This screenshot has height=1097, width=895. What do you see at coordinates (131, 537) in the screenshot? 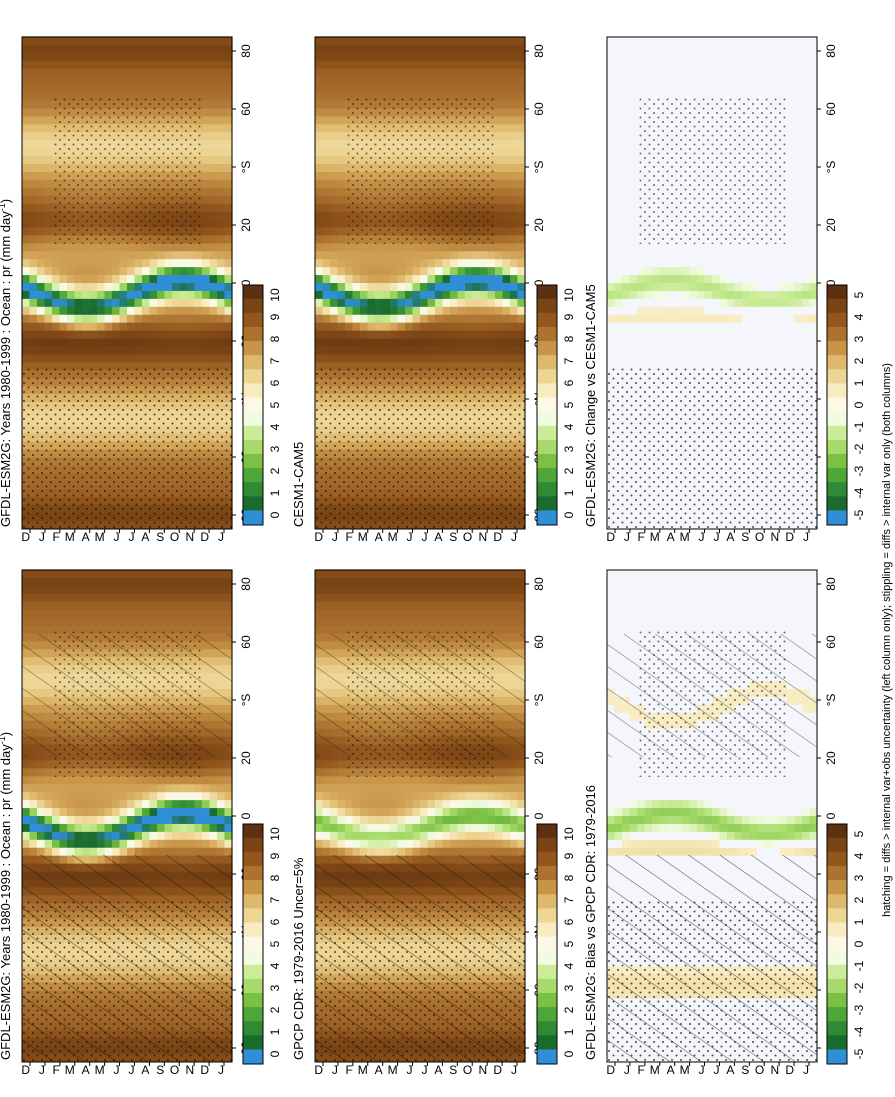
I see `month-tick-label: J` at bounding box center [131, 537].